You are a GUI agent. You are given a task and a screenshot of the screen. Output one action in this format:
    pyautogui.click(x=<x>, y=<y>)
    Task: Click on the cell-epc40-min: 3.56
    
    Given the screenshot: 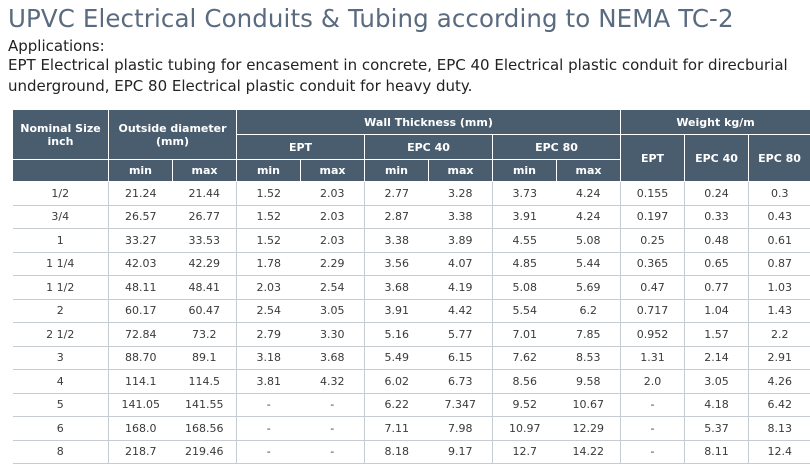 What is the action you would take?
    pyautogui.click(x=396, y=264)
    